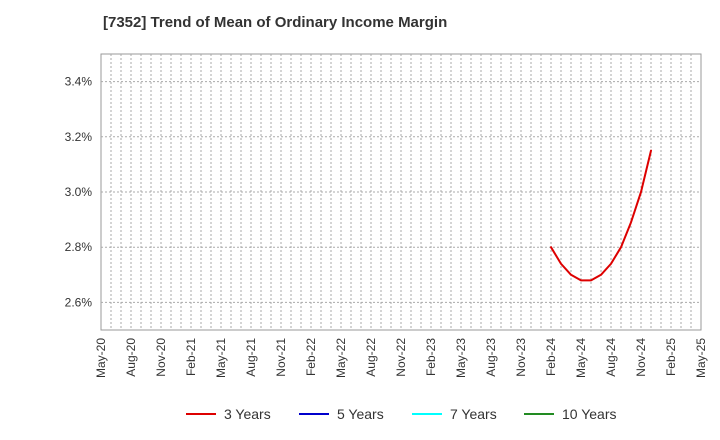  What do you see at coordinates (581, 358) in the screenshot?
I see `x-tick-label: May-24` at bounding box center [581, 358].